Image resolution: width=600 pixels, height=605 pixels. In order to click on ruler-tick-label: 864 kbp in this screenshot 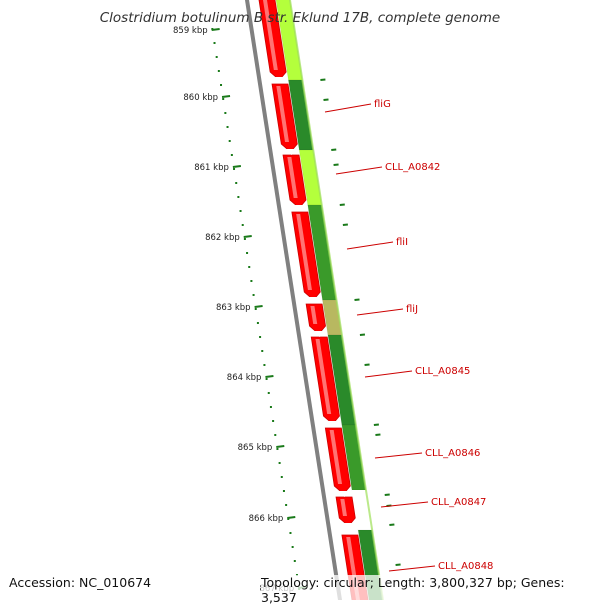, I will do `click(244, 378)`.